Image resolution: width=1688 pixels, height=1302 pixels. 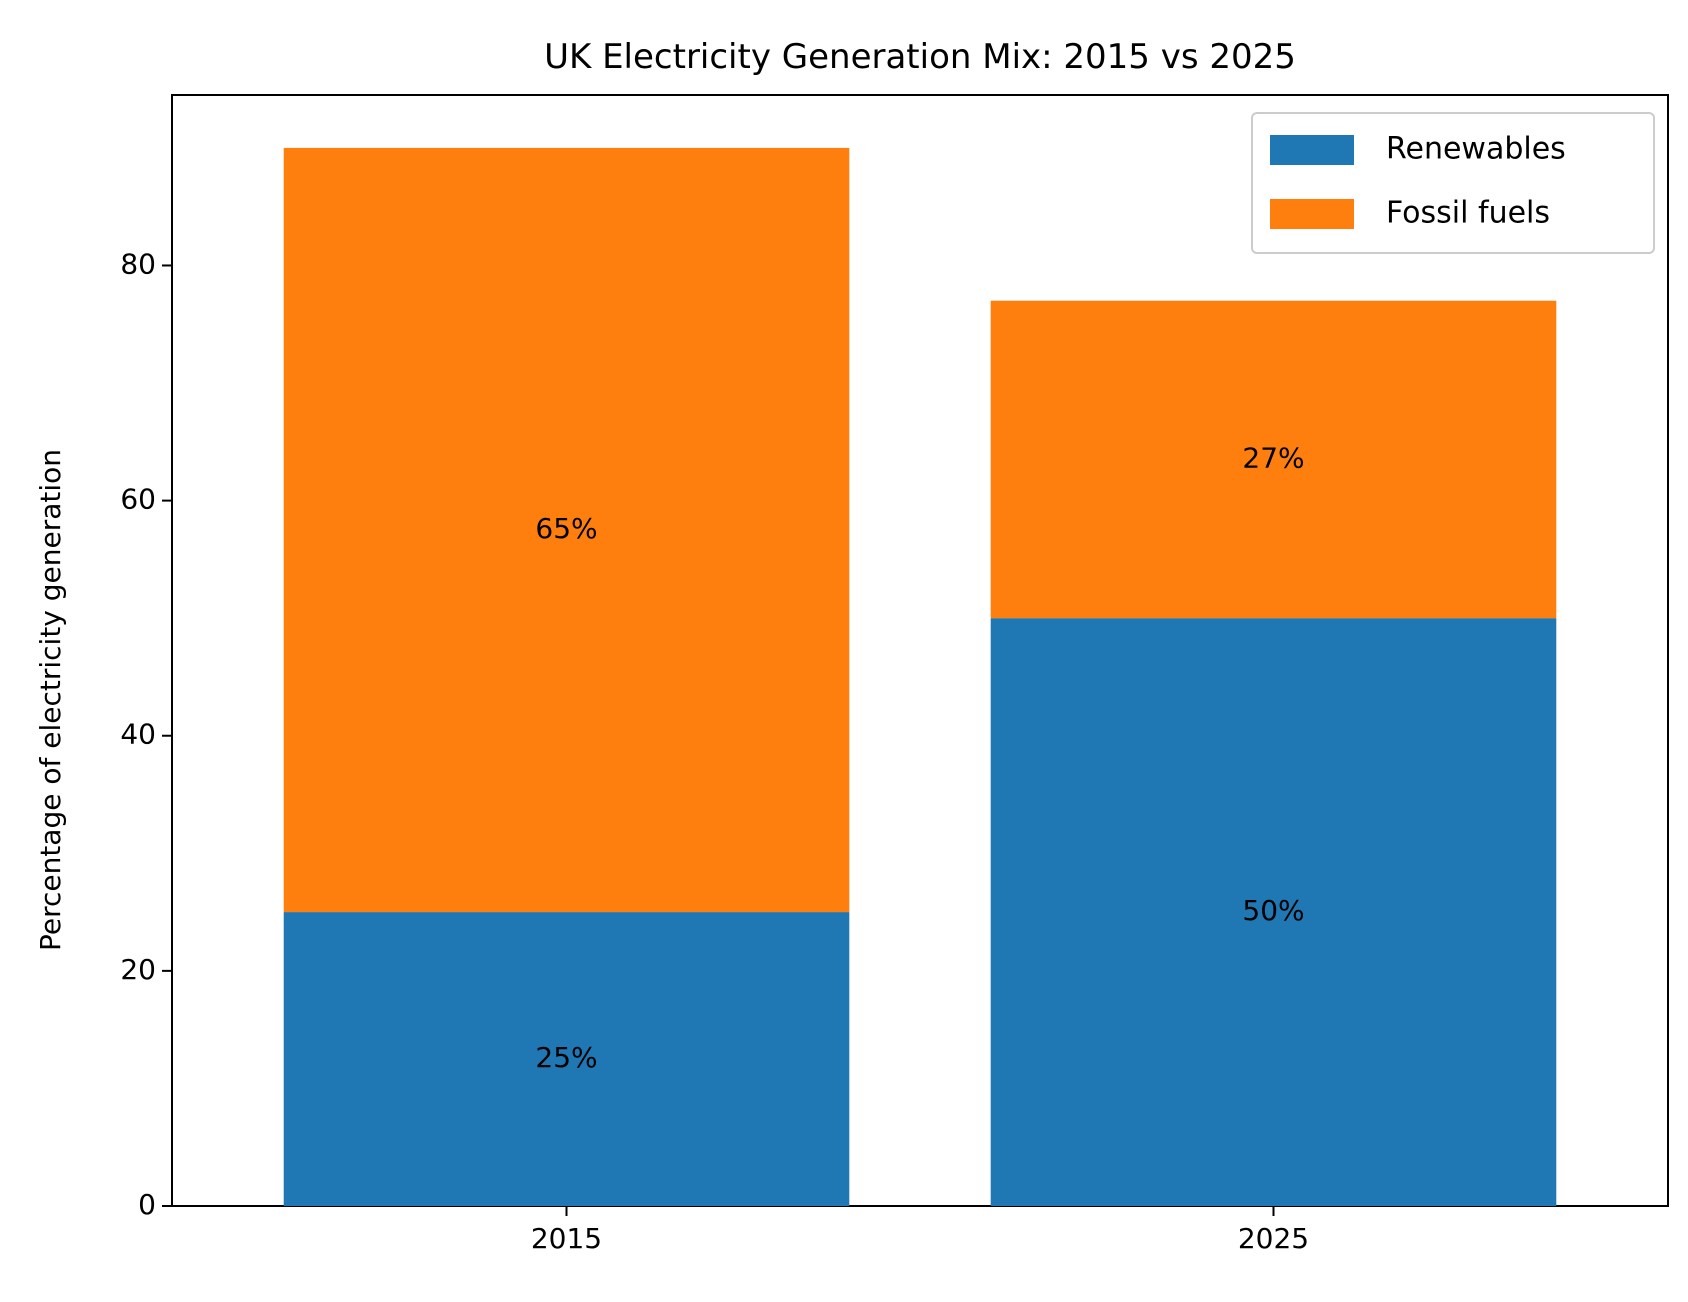 What do you see at coordinates (920, 1230) in the screenshot?
I see `x-axis: 2015 2025` at bounding box center [920, 1230].